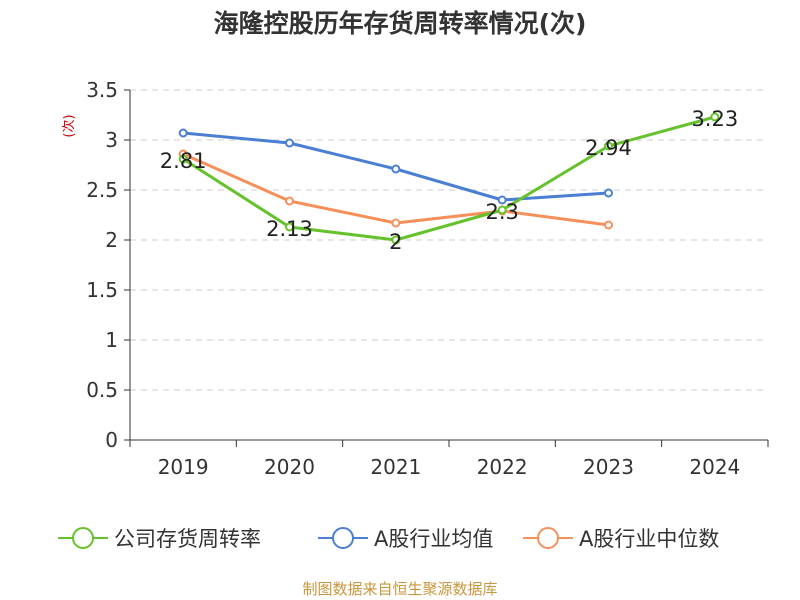  What do you see at coordinates (649, 539) in the screenshot?
I see `legend-label-industry-median: A股行业中位数` at bounding box center [649, 539].